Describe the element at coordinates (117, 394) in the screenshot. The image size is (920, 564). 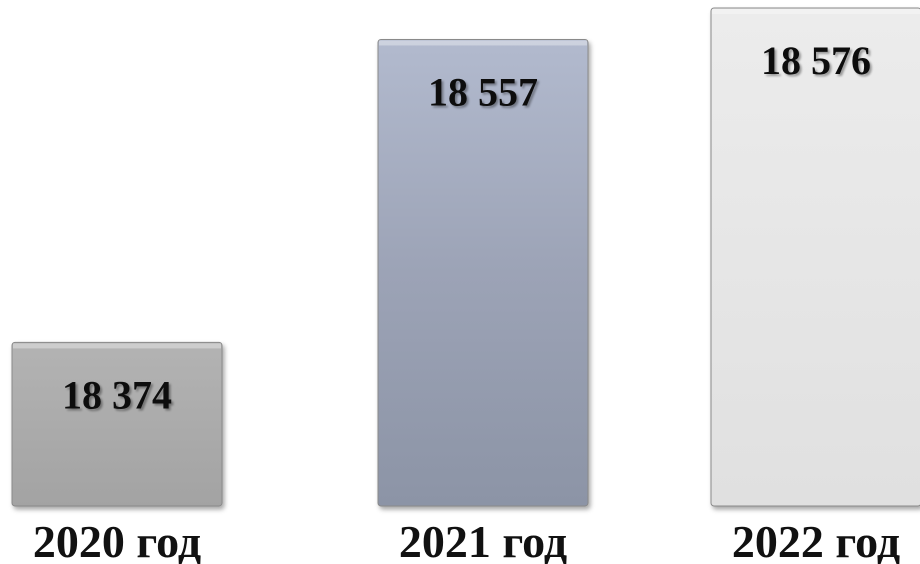
I see `bar-value-label: 18 374` at that location.